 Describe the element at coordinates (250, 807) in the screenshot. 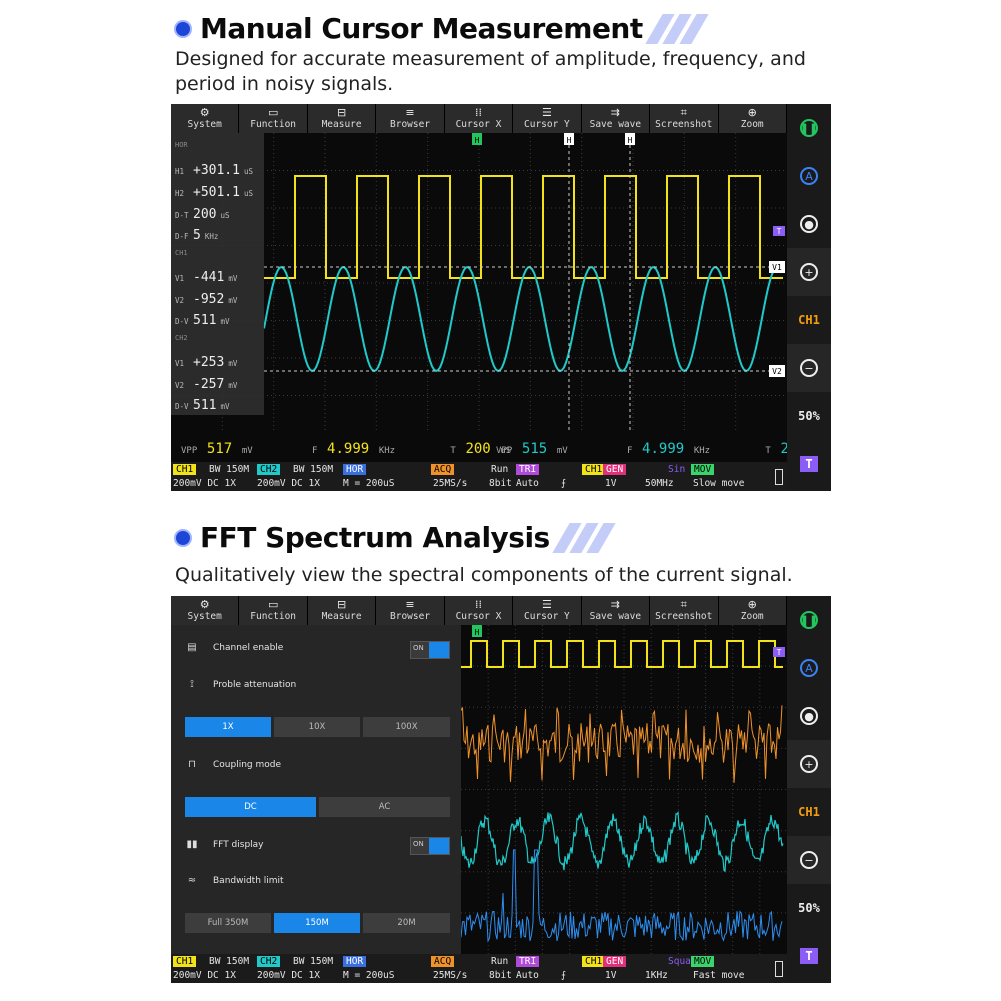

I see `coupling-option-dc: DC` at that location.